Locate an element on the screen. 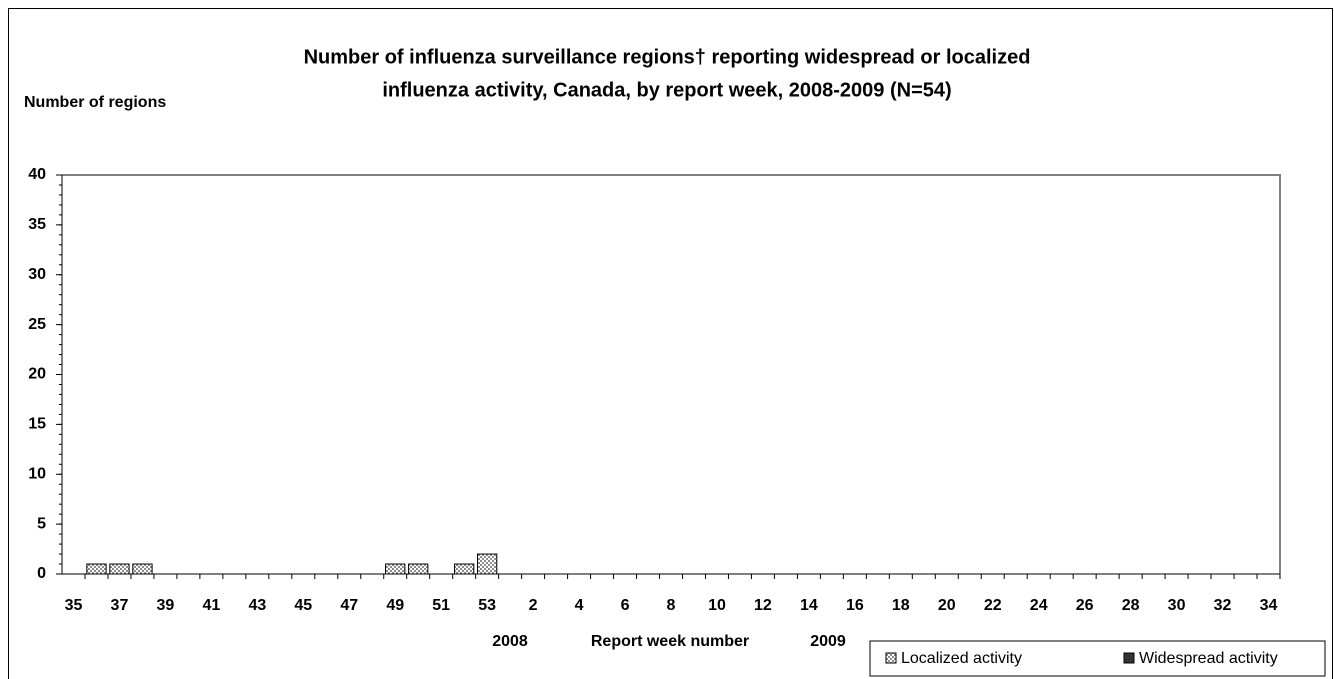 The width and height of the screenshot is (1334, 679). x-tick-label: 30 is located at coordinates (1177, 605).